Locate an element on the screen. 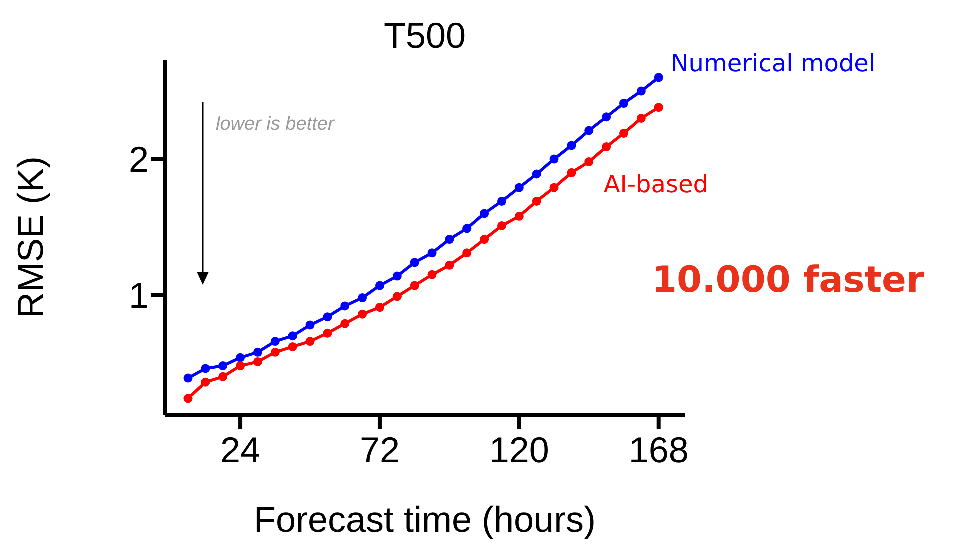 Image resolution: width=955 pixels, height=550 pixels. y-axis-title: RMSE (K) is located at coordinates (30, 237).